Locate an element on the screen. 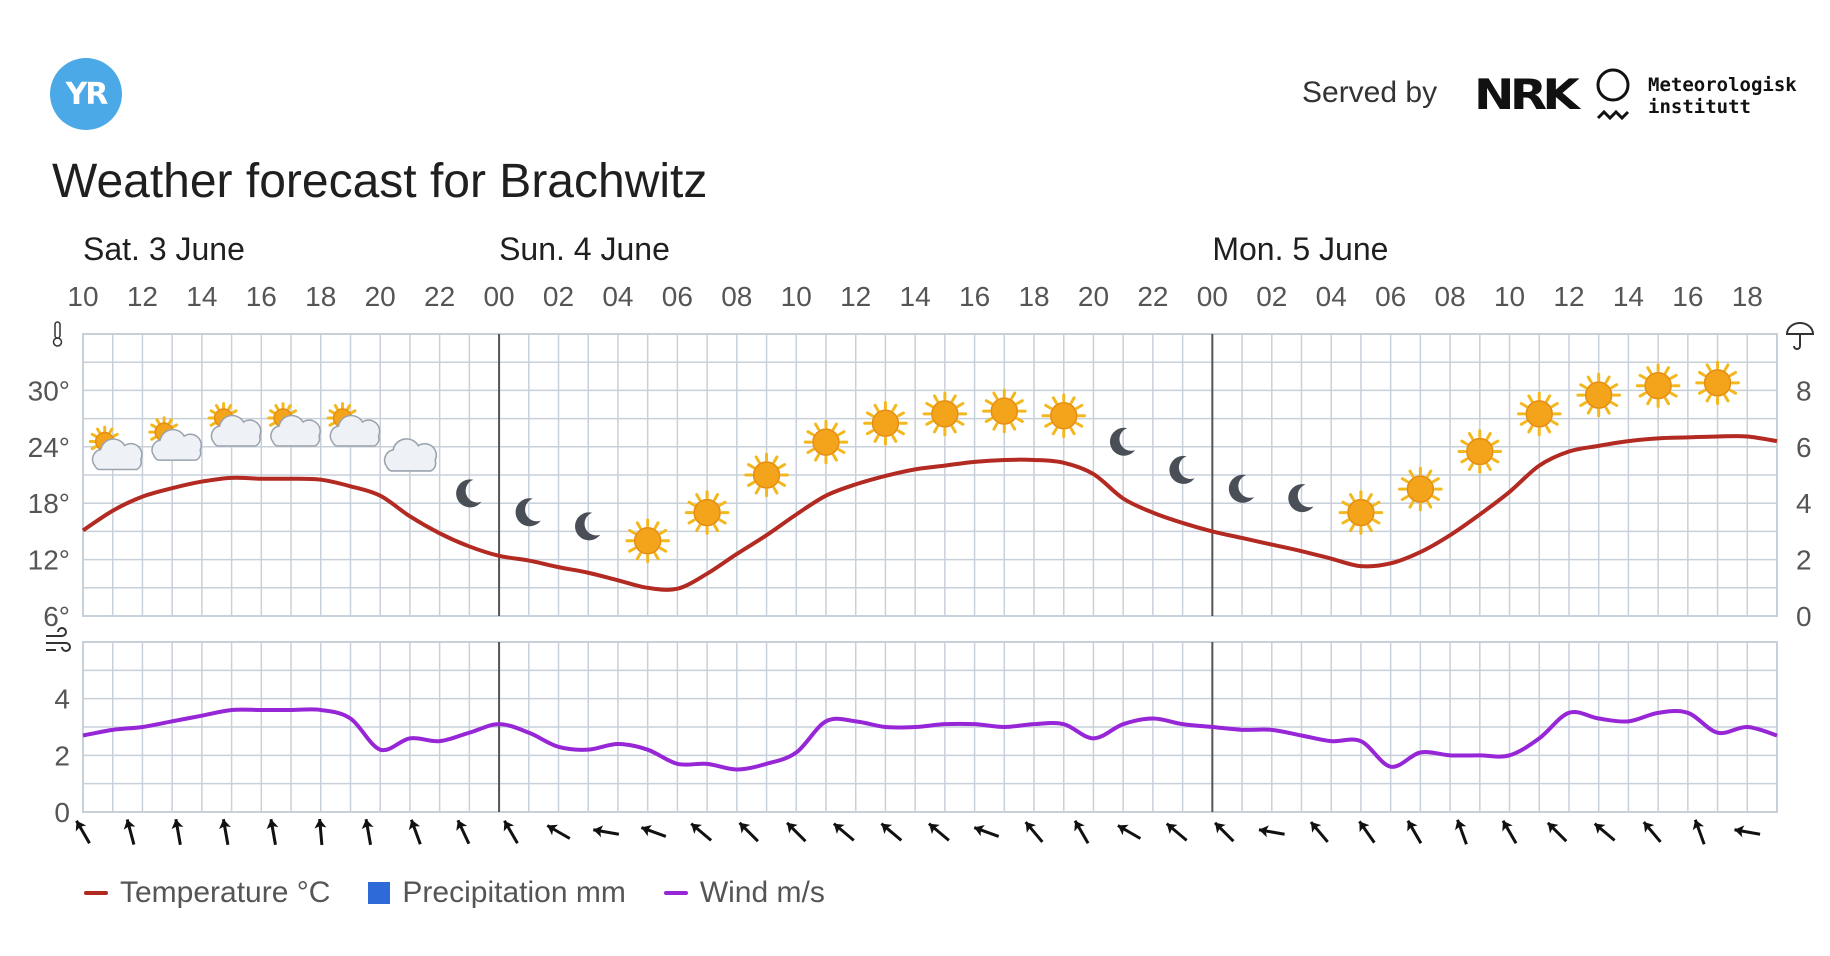 The height and width of the screenshot is (956, 1830). precipitation-tick-label: 0 is located at coordinates (1804, 616).